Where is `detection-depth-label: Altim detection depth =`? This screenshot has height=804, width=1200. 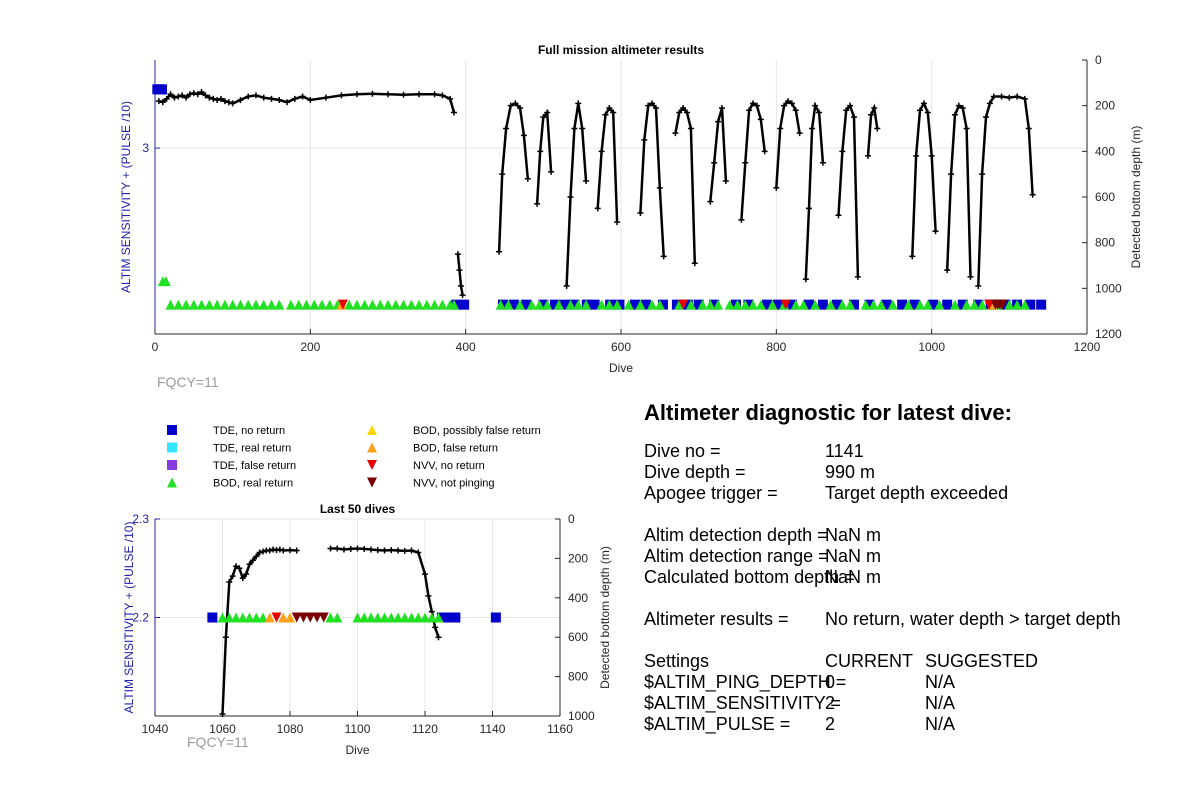 detection-depth-label: Altim detection depth = is located at coordinates (736, 535).